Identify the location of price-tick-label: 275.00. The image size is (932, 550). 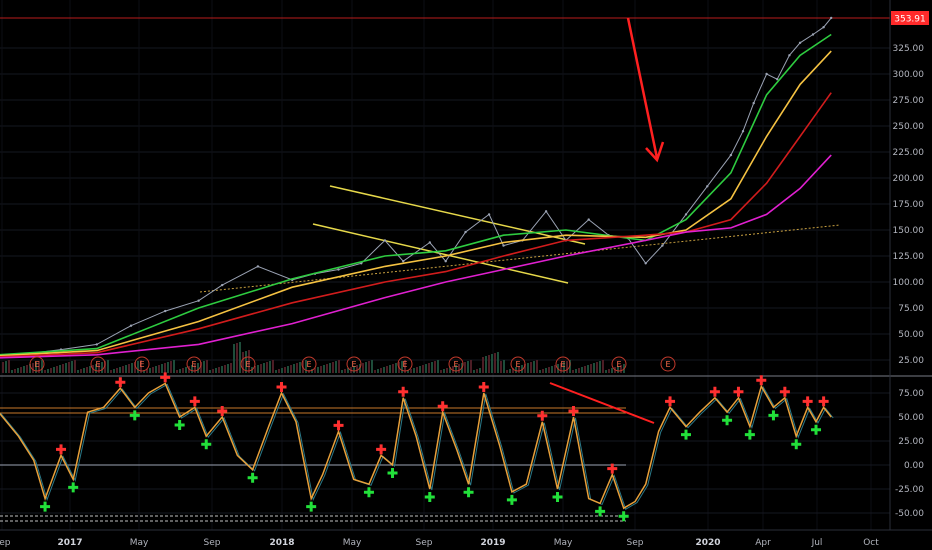
(909, 101).